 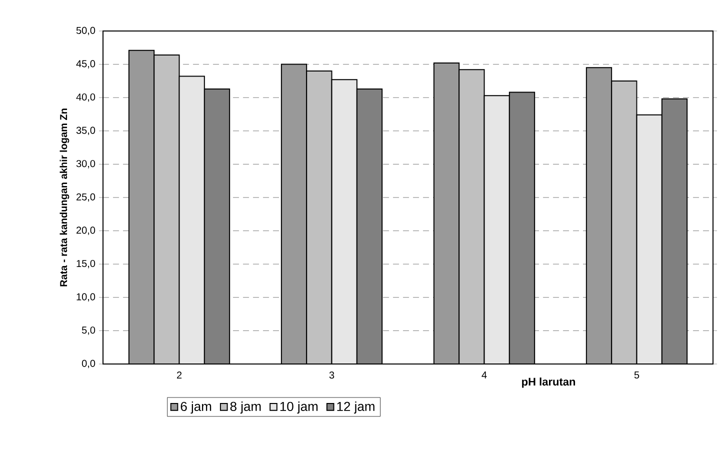 What do you see at coordinates (86, 31) in the screenshot?
I see `y-tick-label: 50,0` at bounding box center [86, 31].